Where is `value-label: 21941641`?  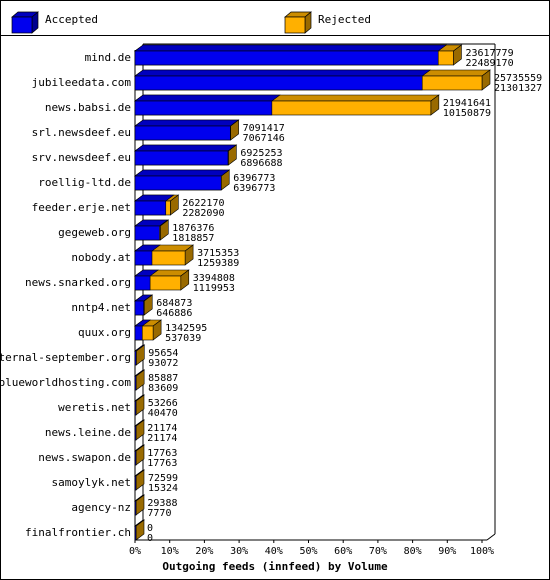
value-label: 21941641 is located at coordinates (467, 103).